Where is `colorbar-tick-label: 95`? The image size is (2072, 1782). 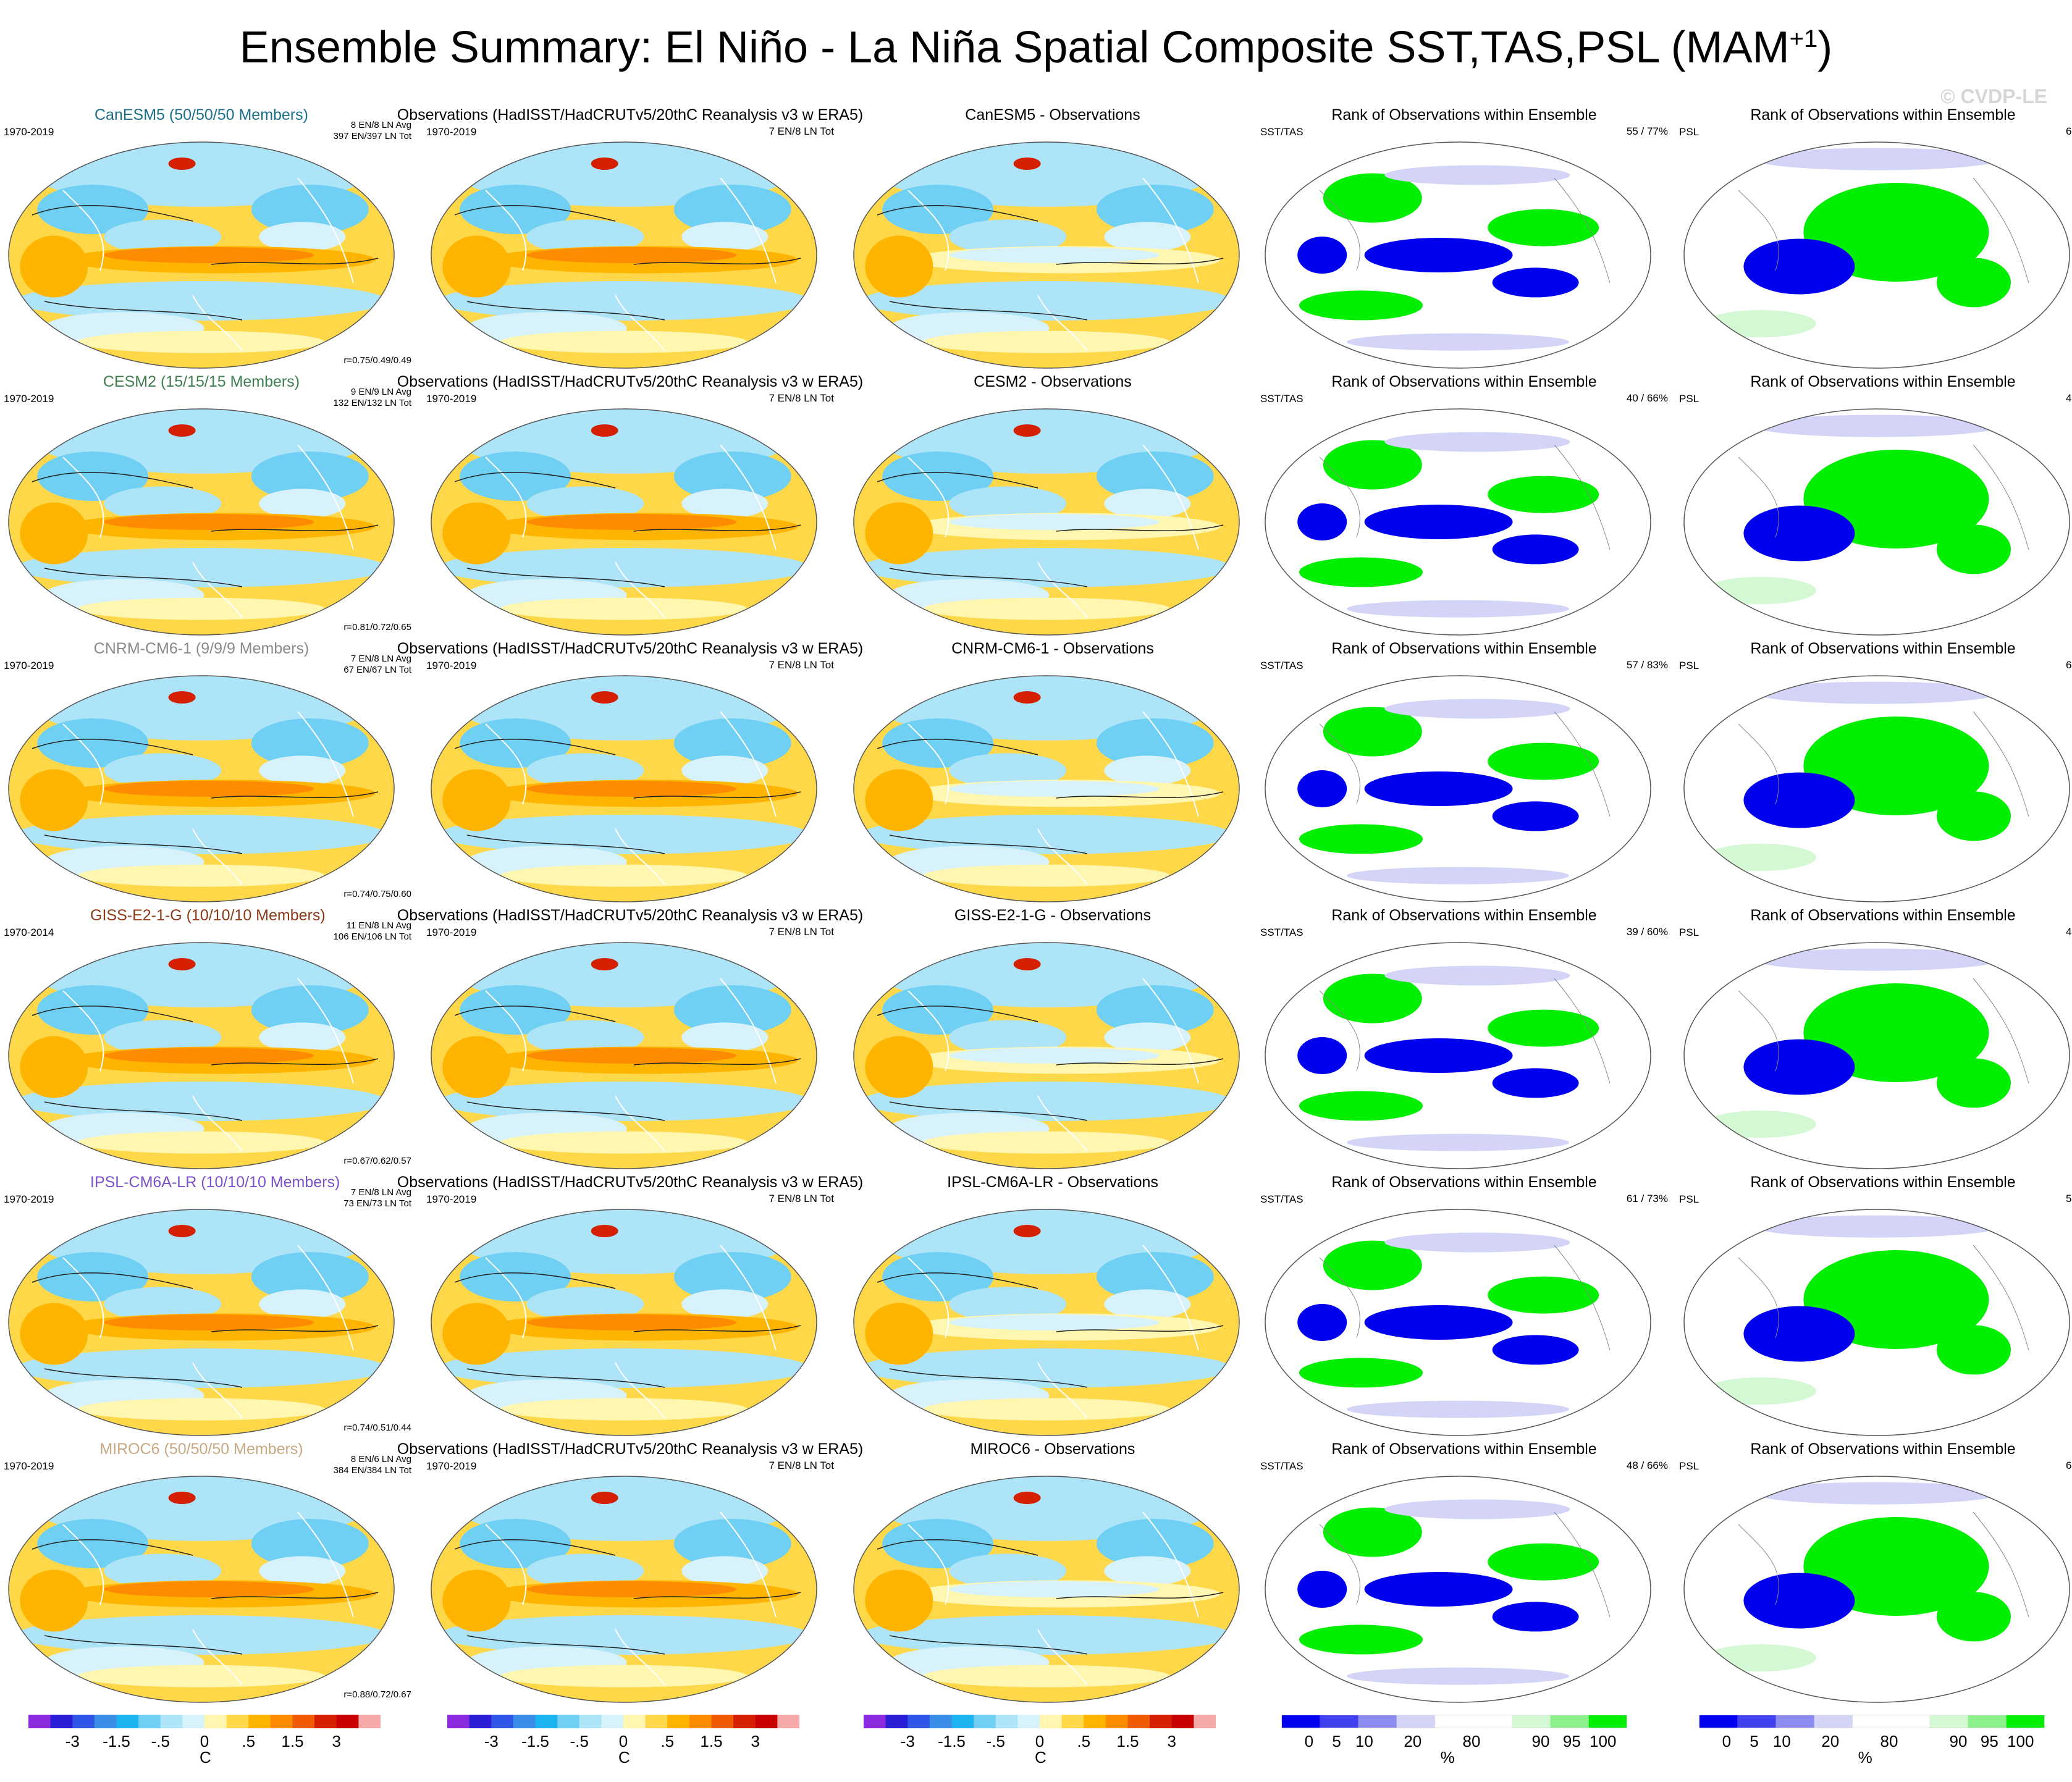
colorbar-tick-label: 95 is located at coordinates (1572, 1741).